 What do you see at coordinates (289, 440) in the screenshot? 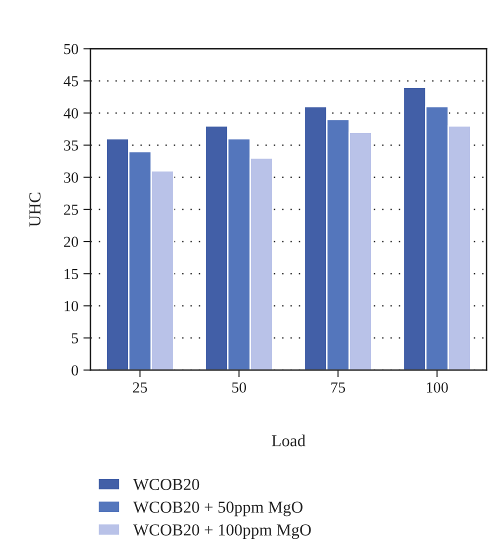
I see `x-axis-title: Load` at bounding box center [289, 440].